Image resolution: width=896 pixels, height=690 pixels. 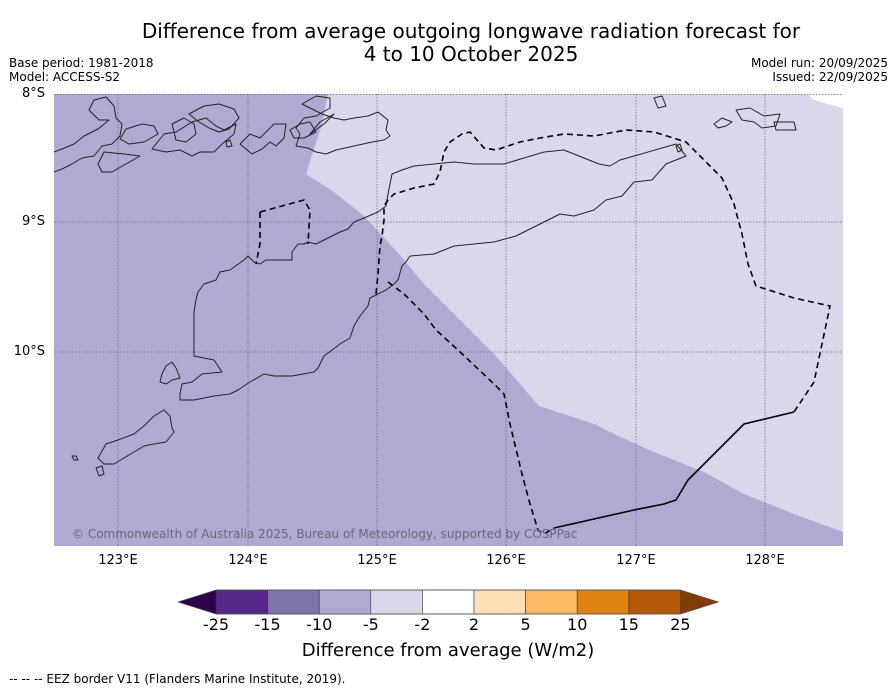 I want to click on meta-right: Model run: 20/09/2025 Issued: 22/09/2025, so click(x=819, y=70).